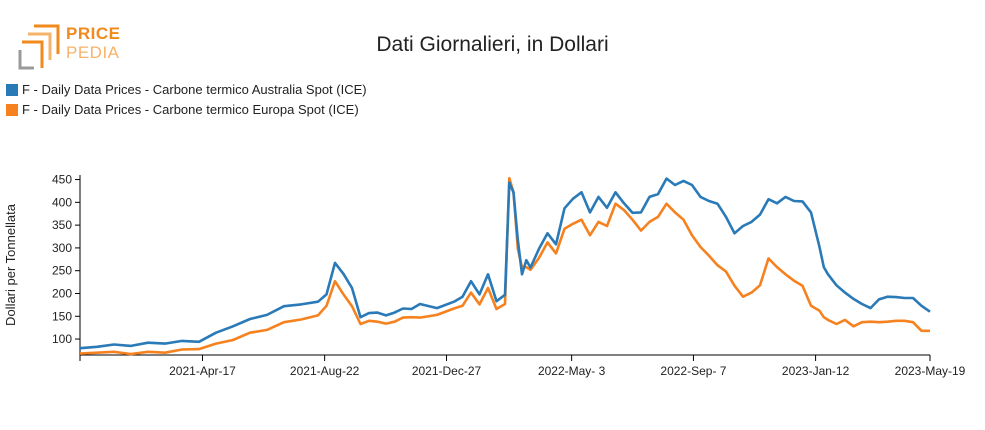 The width and height of the screenshot is (985, 430). Describe the element at coordinates (39, 47) in the screenshot. I see `logo-mark` at that location.